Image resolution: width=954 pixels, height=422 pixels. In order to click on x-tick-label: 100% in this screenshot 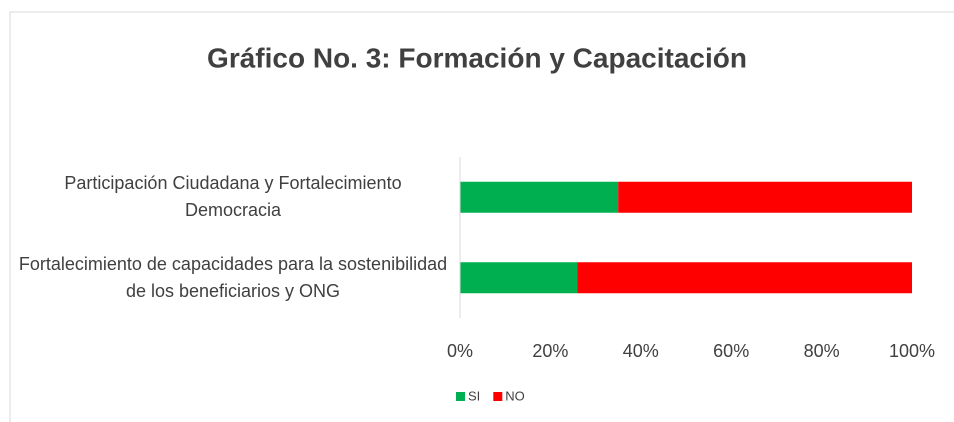, I will do `click(912, 351)`.